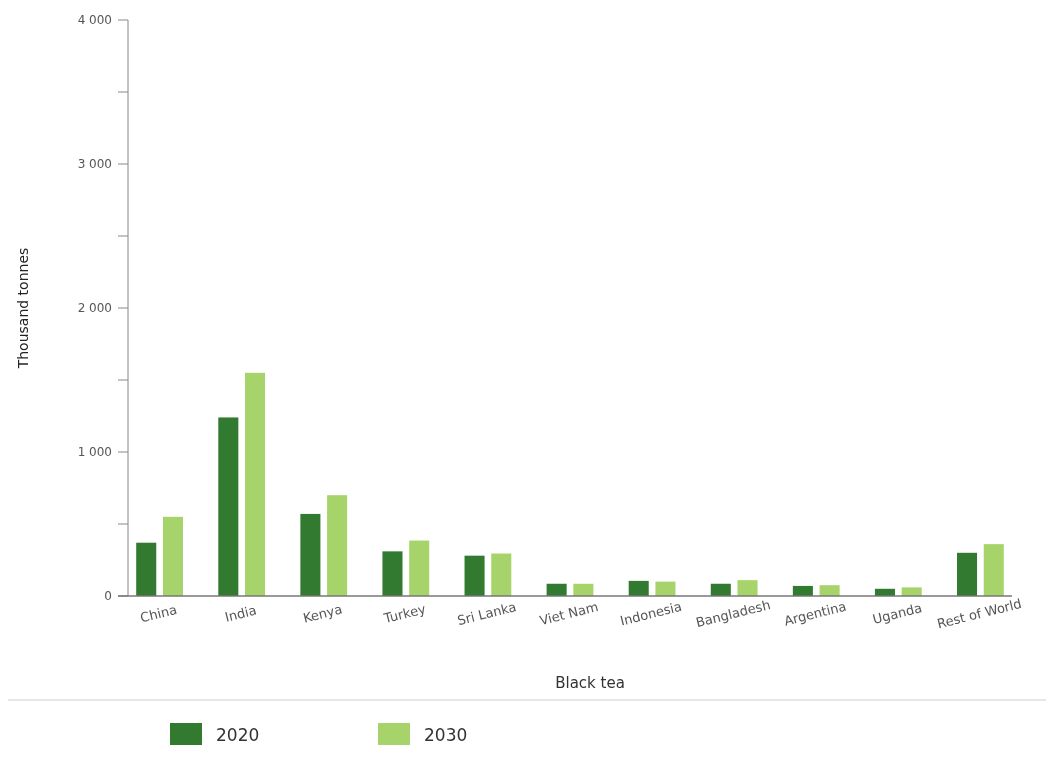 The image size is (1054, 765). I want to click on x-tick-label: Indonesia, so click(651, 613).